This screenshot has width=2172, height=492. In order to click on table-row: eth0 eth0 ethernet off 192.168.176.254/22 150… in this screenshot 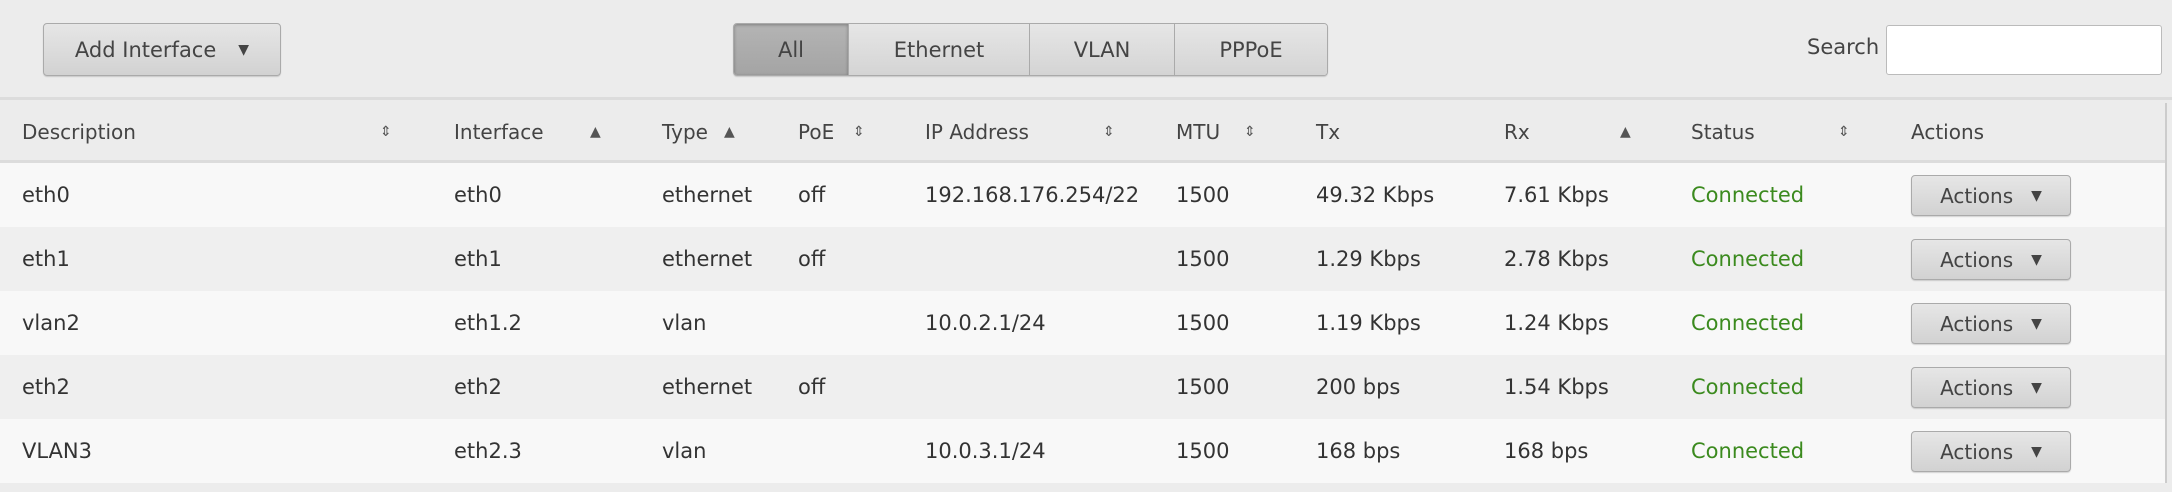, I will do `click(1082, 195)`.